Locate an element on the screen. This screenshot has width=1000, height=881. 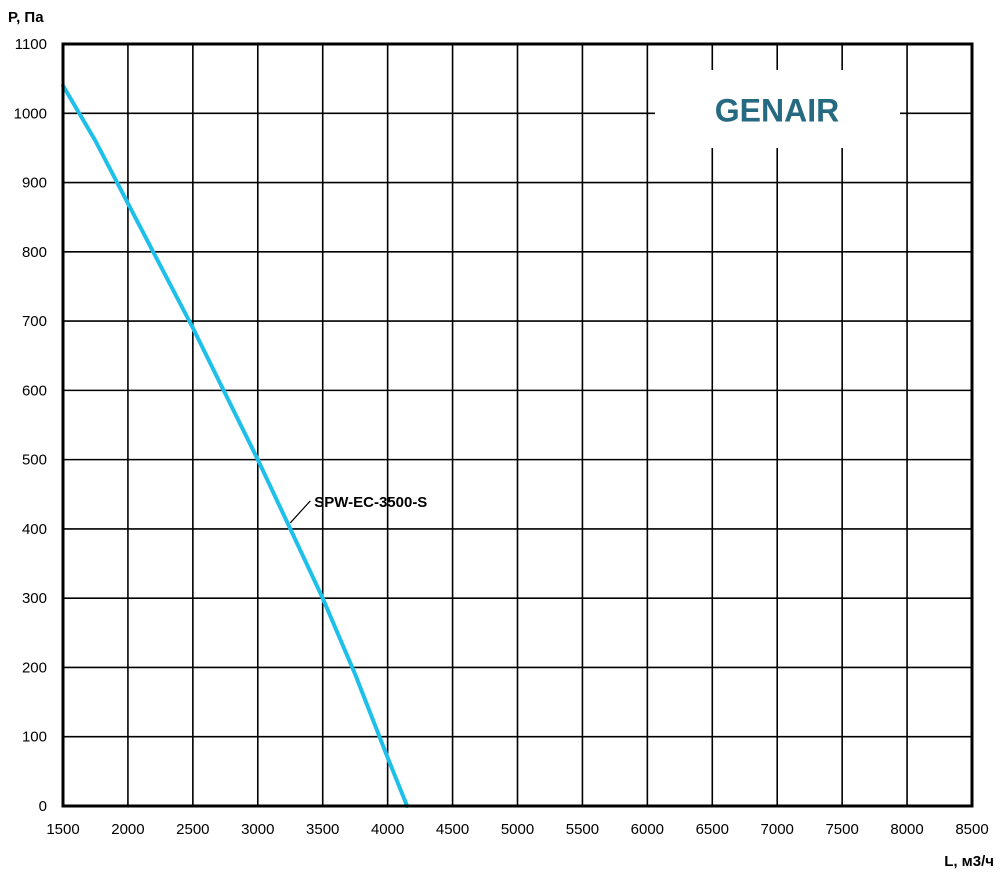
x-tick-label: 6500 is located at coordinates (712, 829).